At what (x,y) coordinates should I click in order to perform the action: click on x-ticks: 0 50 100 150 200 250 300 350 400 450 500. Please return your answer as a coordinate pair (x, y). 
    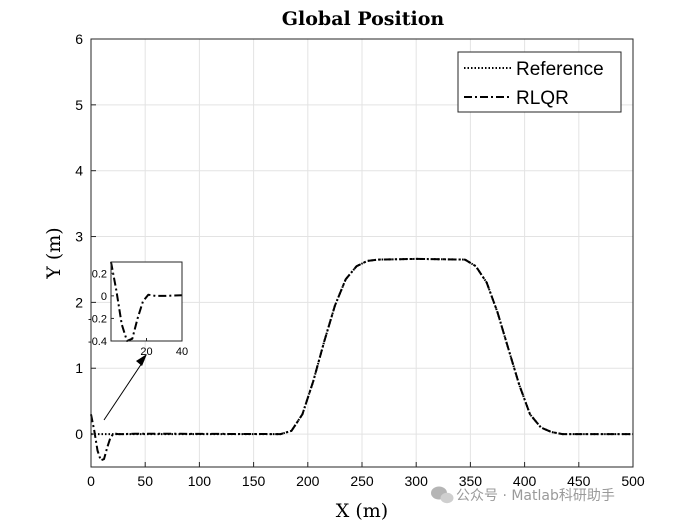
    Looking at the image, I should click on (366, 475).